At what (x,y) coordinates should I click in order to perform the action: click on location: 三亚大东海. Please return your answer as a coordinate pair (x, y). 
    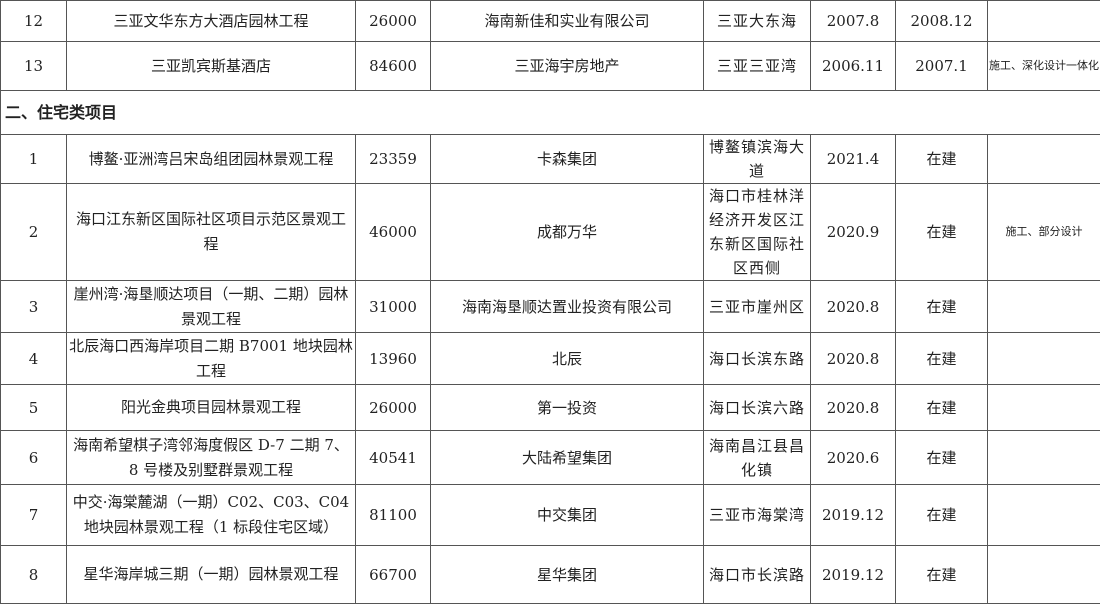
    Looking at the image, I should click on (757, 21).